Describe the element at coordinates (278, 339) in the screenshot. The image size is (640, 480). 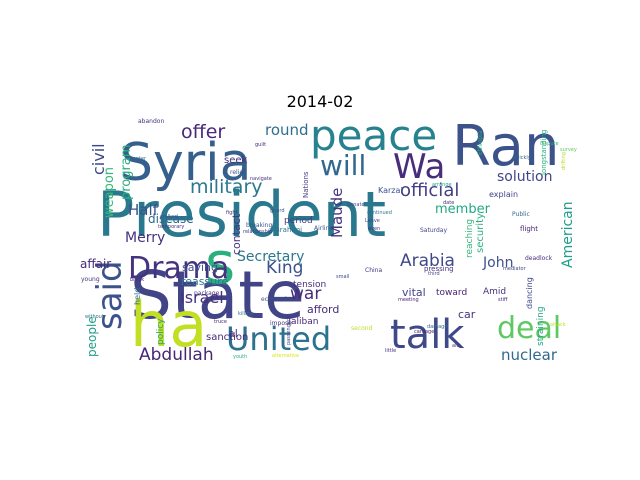
I see `cloud-word-united: United` at that location.